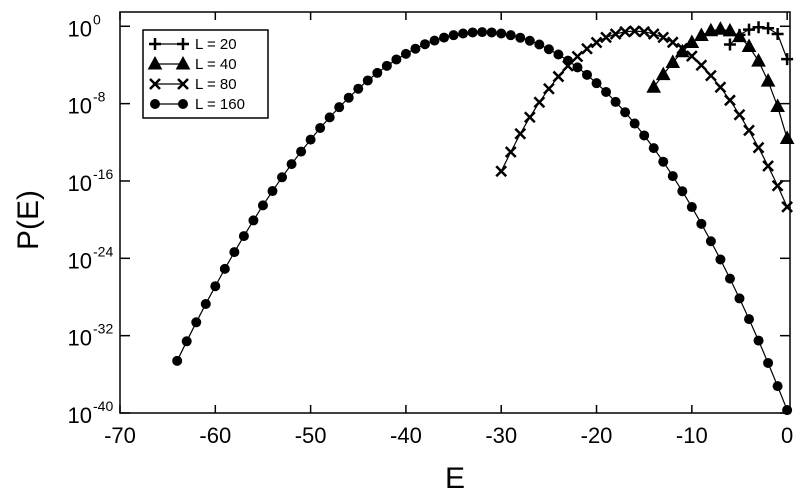 This screenshot has width=806, height=495. What do you see at coordinates (97, 19) in the screenshot?
I see `y-tick-exponent: 0` at bounding box center [97, 19].